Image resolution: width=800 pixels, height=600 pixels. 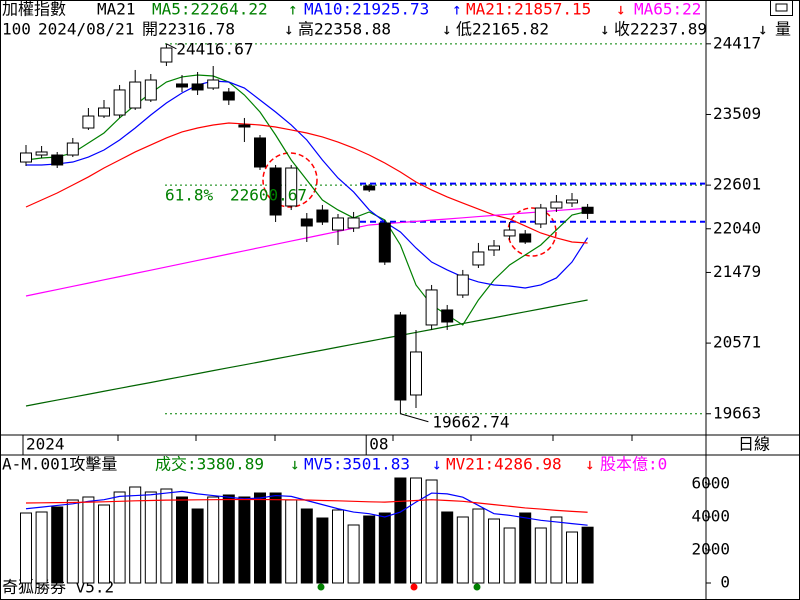 What do you see at coordinates (710, 548) in the screenshot?
I see `y-tick-label: 2000` at bounding box center [710, 548].